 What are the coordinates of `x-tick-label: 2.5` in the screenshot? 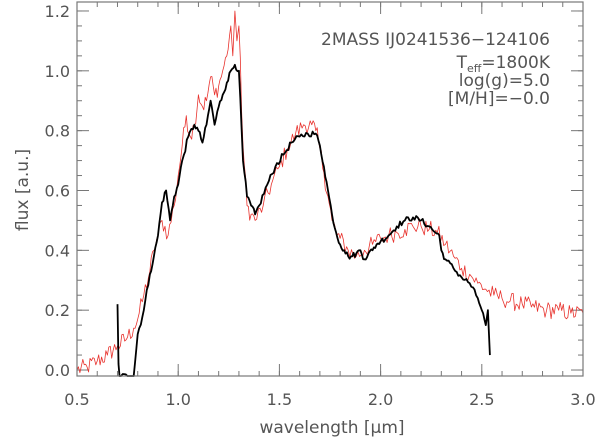 It's located at (481, 399).